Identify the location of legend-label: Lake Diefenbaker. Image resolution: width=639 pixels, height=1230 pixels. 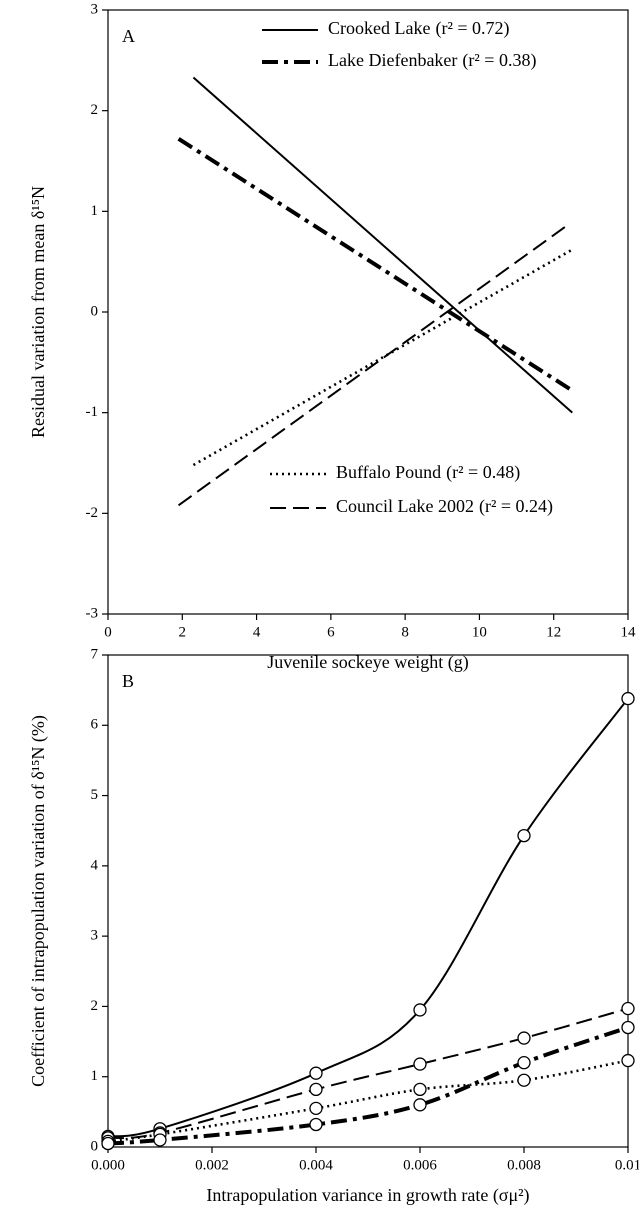
(392, 60).